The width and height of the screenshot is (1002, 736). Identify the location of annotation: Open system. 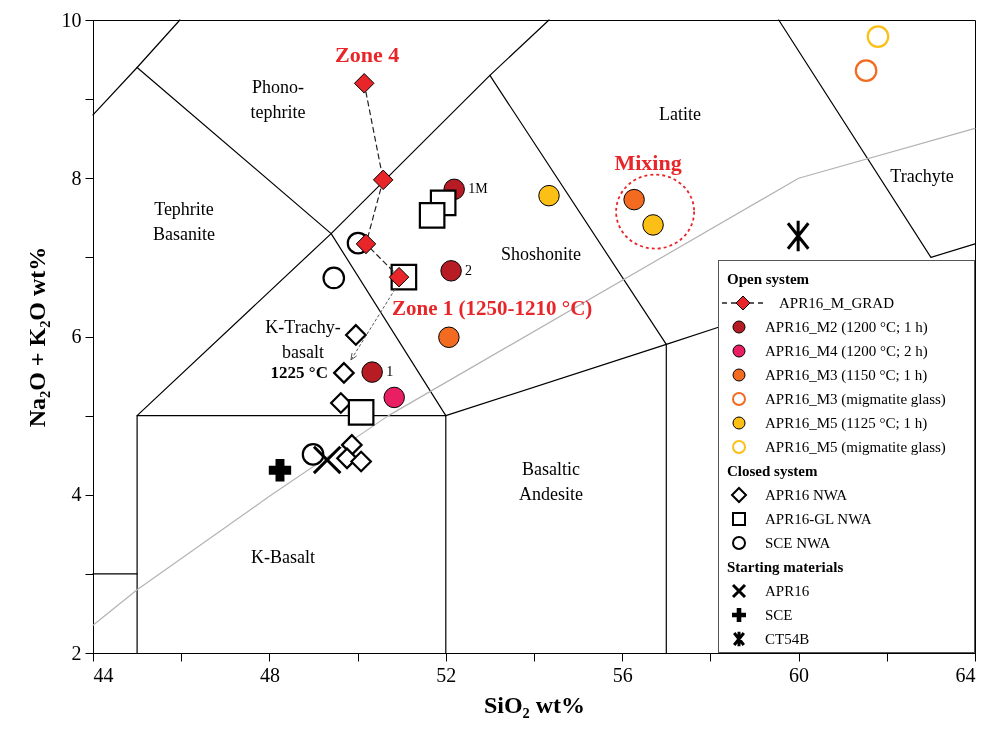
(769, 279).